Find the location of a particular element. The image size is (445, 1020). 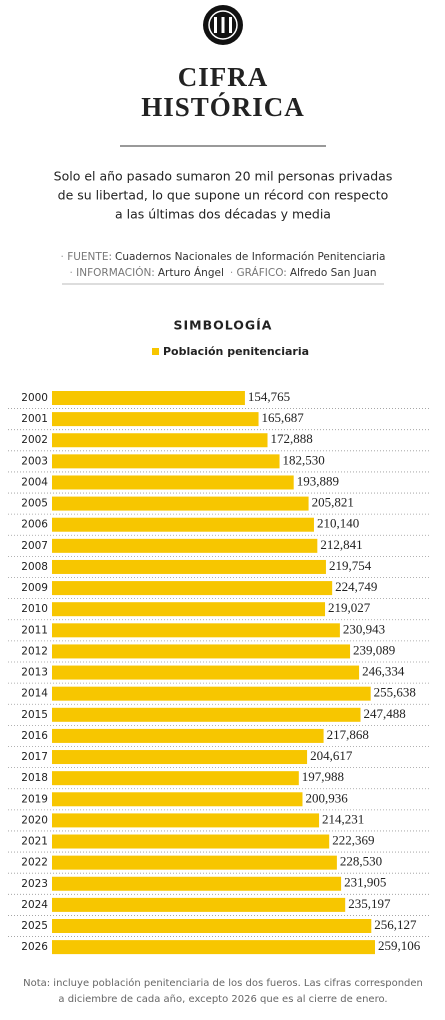

value-label: 172,888 is located at coordinates (292, 438).